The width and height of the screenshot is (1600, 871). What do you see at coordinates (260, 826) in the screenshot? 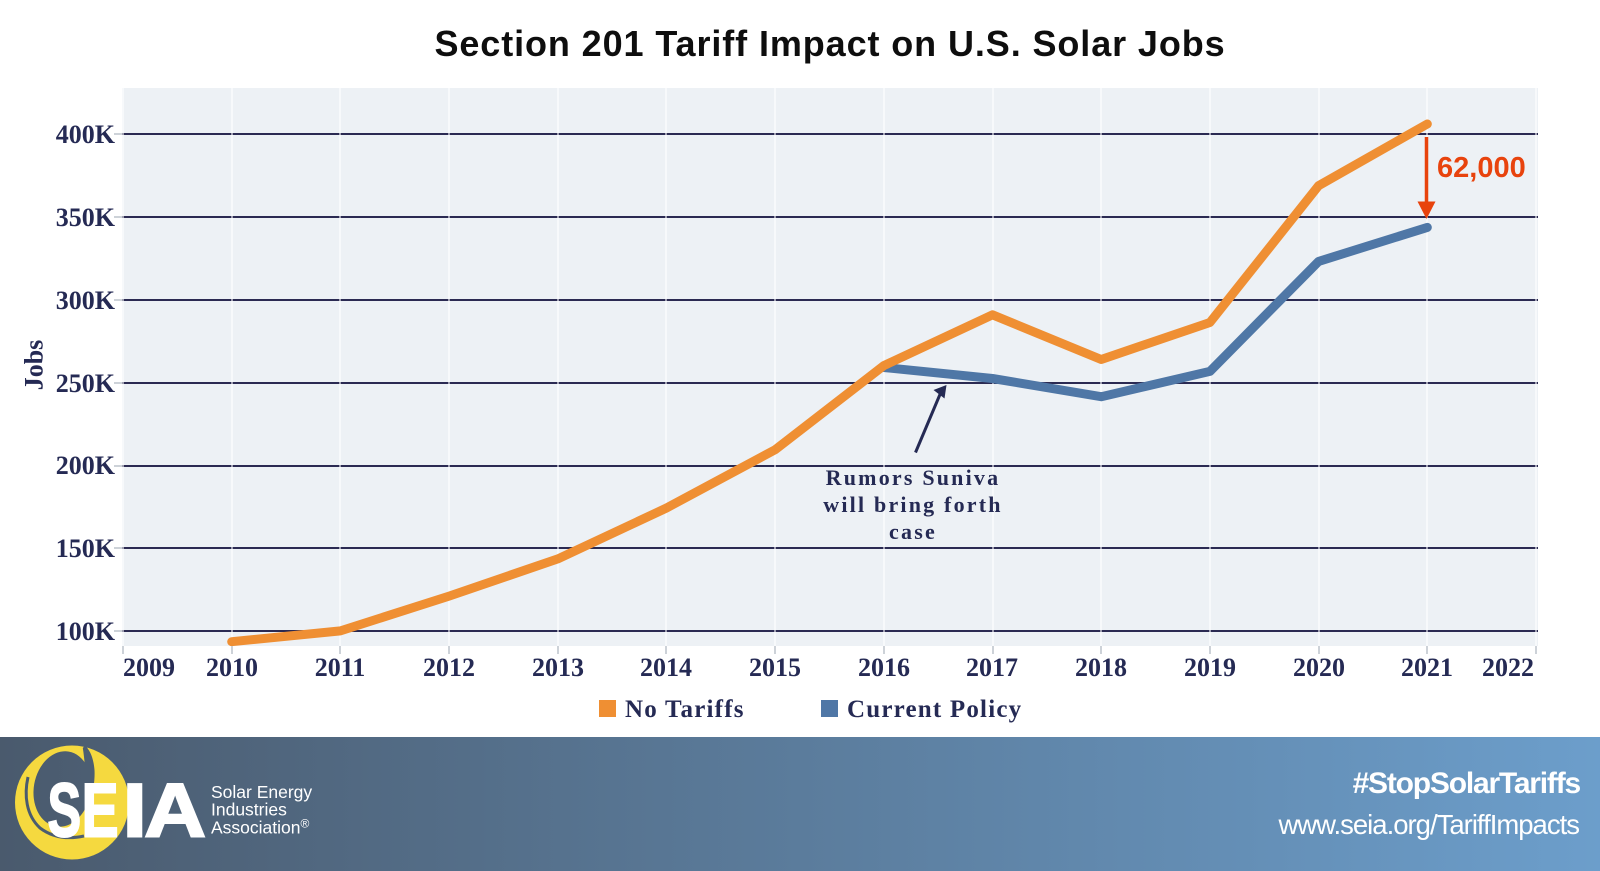
I see `svg-text: Association®` at bounding box center [260, 826].